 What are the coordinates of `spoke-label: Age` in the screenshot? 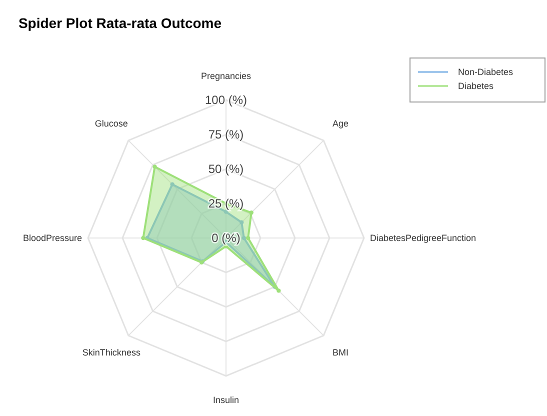 It's located at (340, 123).